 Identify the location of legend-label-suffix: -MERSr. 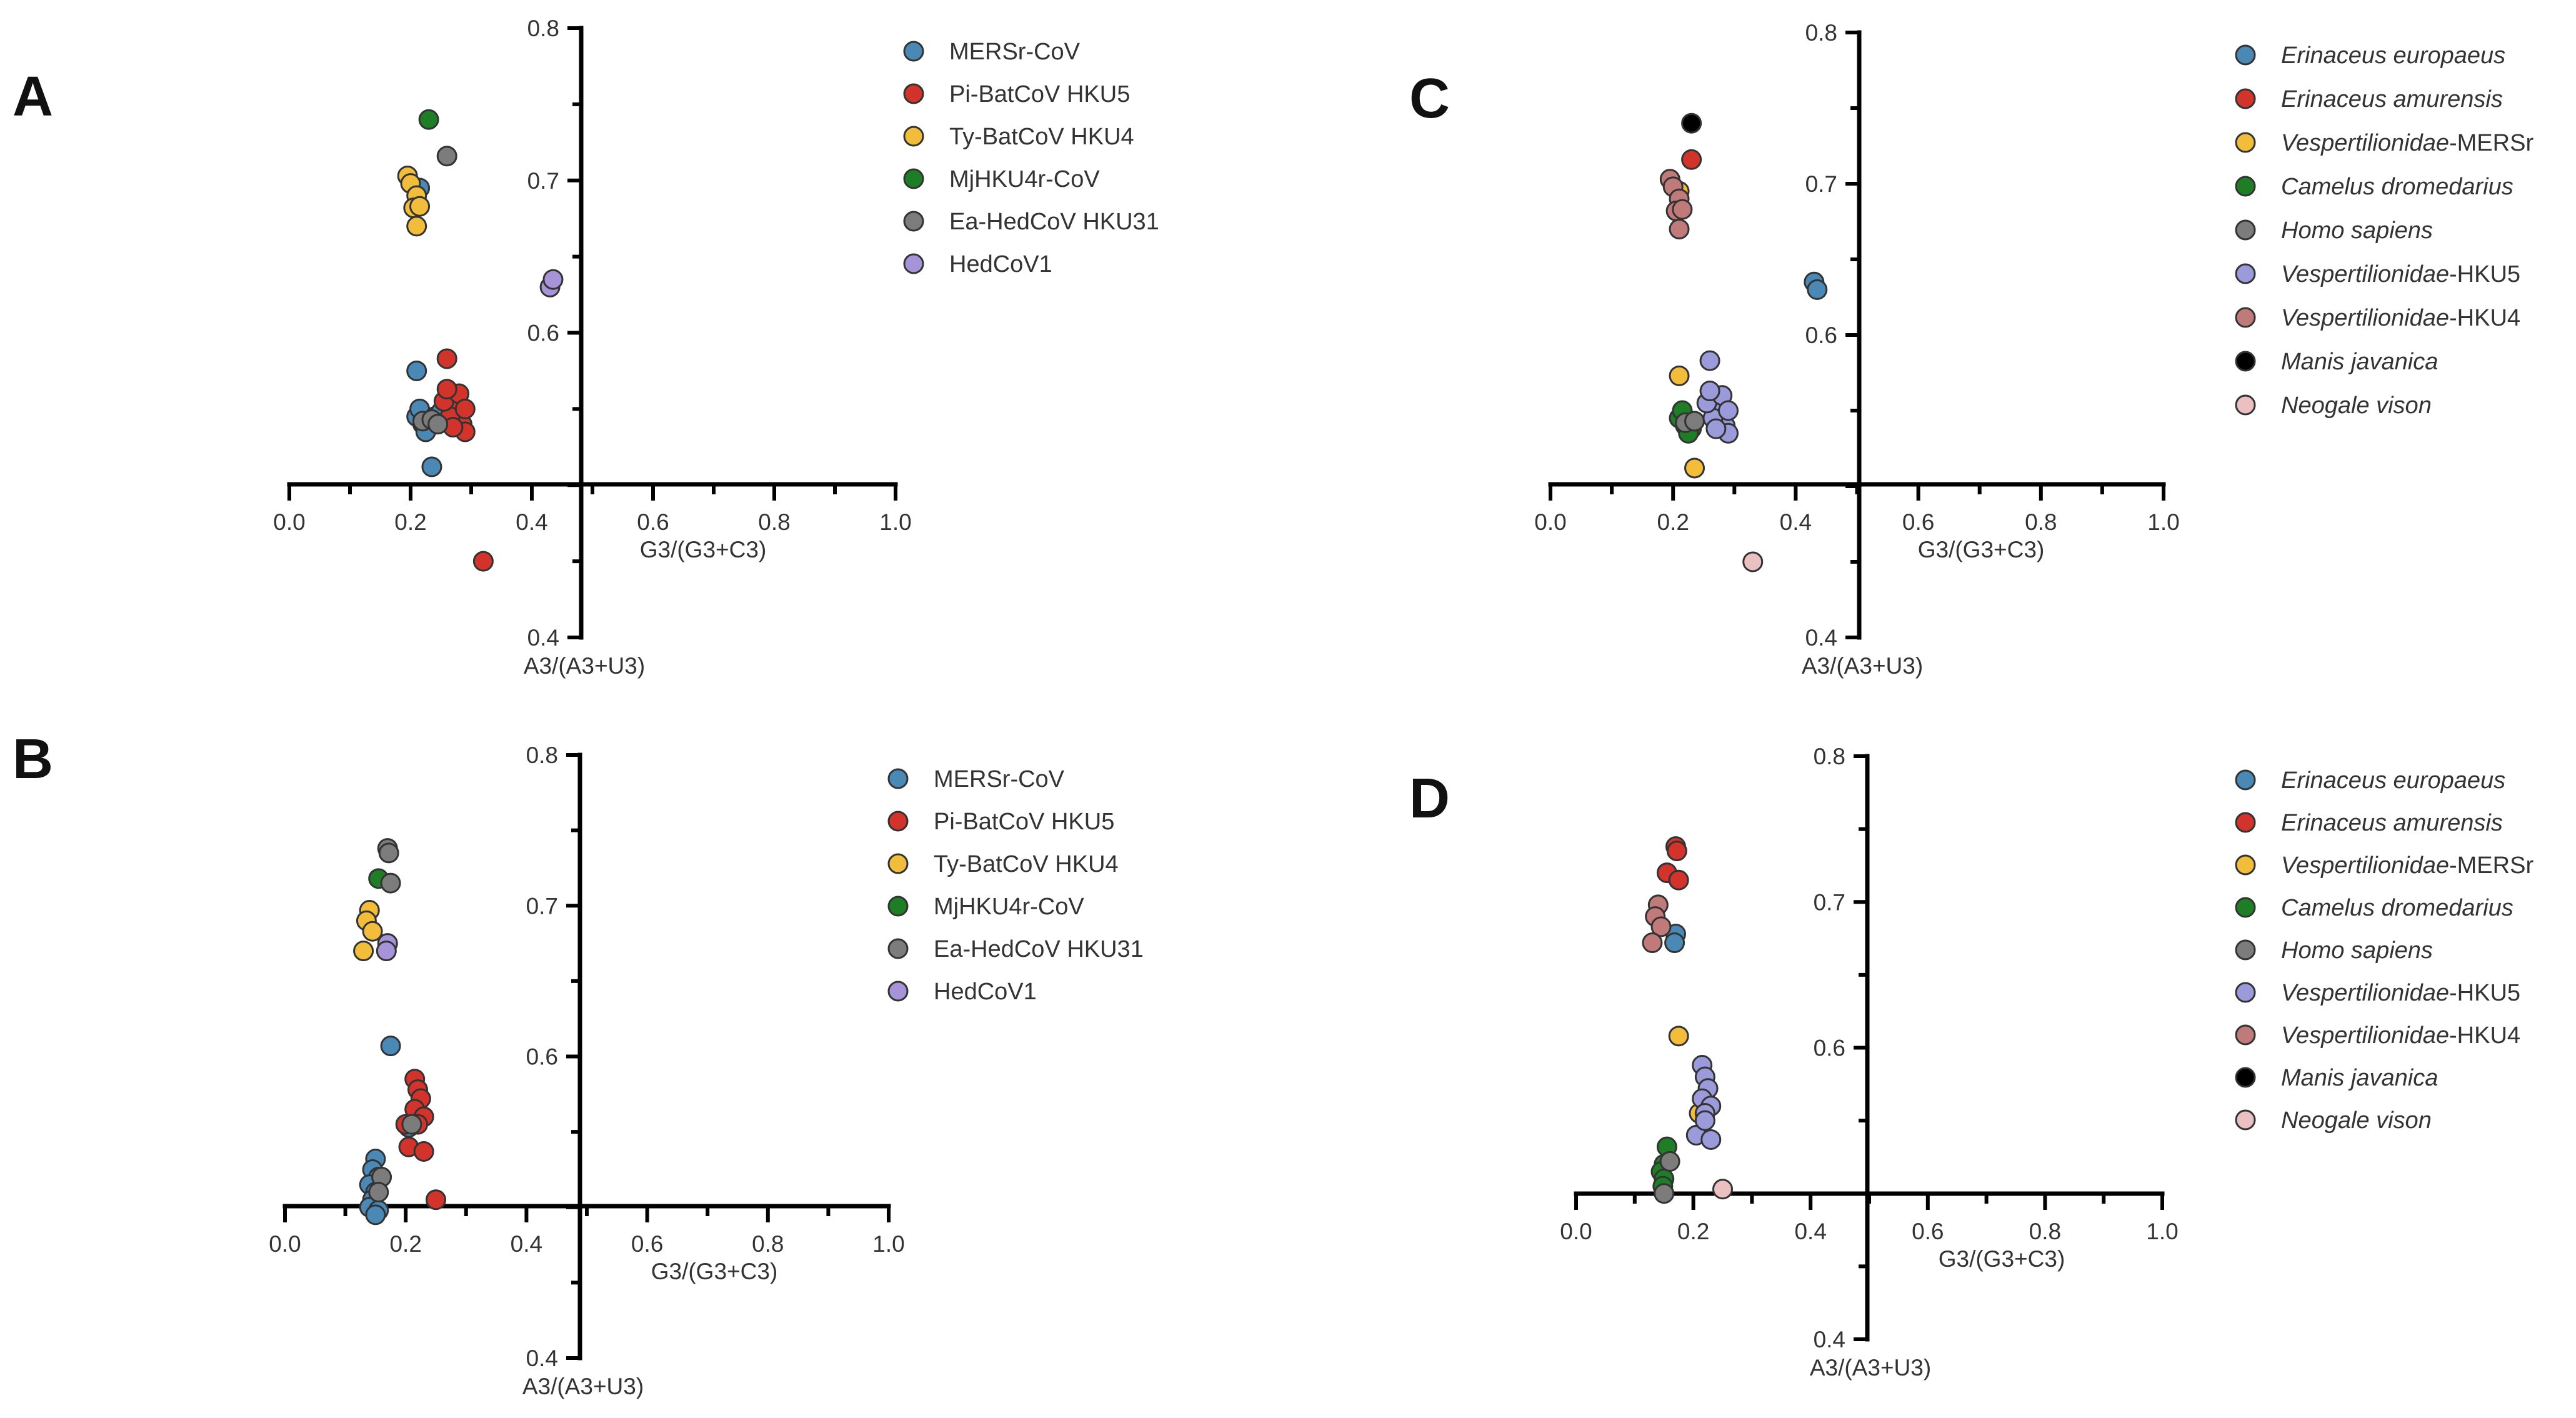
(2491, 143).